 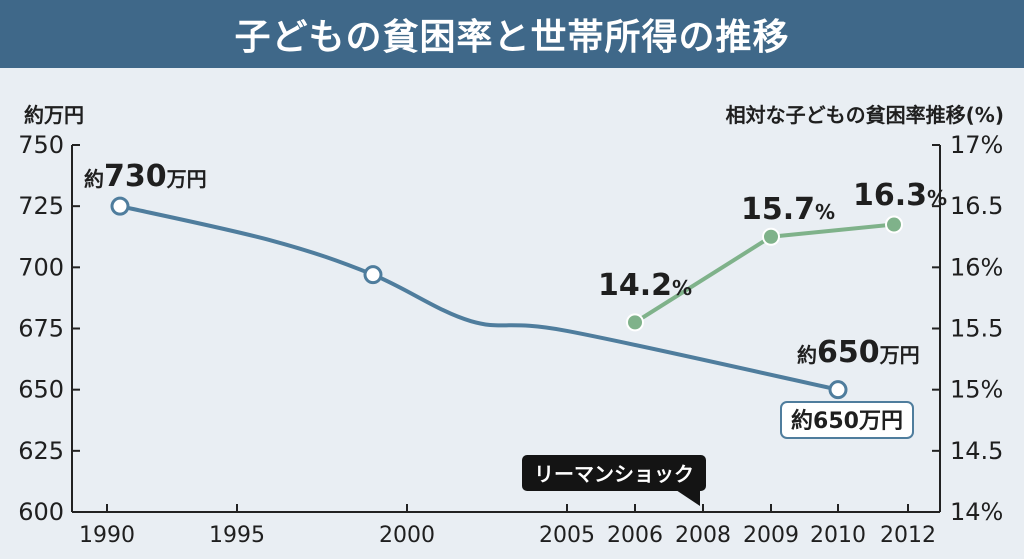 I want to click on x-tick-label: 2010, so click(x=838, y=535).